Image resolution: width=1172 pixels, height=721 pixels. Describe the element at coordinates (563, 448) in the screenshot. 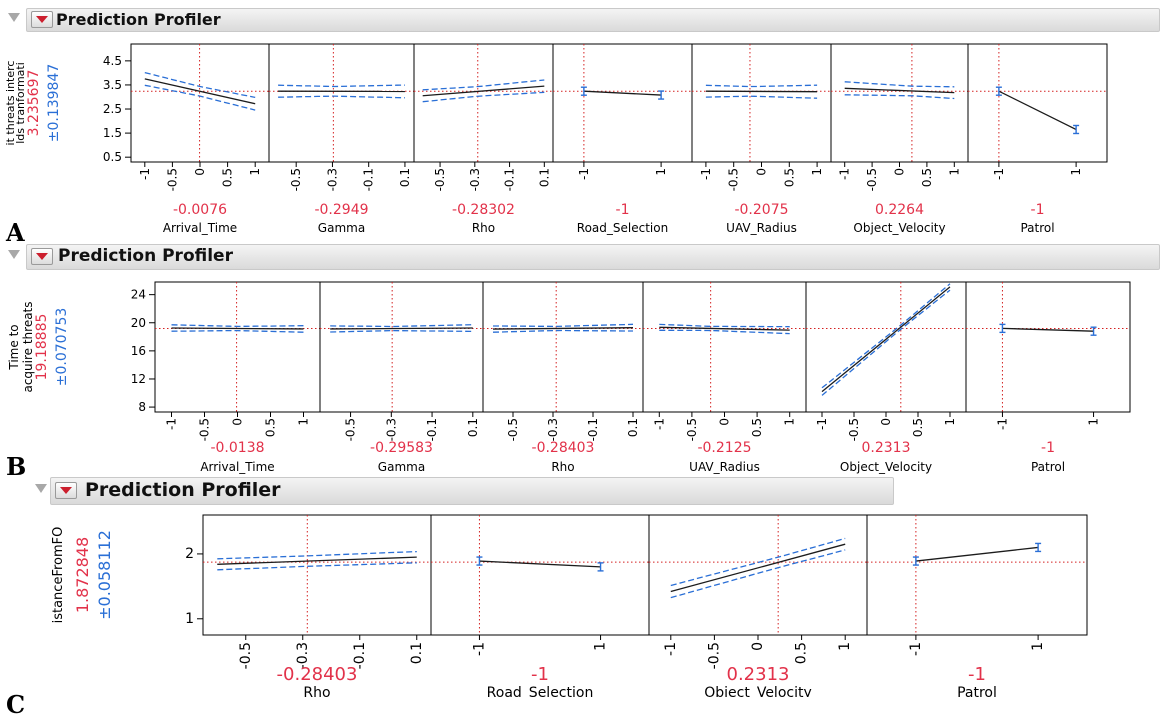

I see `factor-current-value: -0.28403` at that location.